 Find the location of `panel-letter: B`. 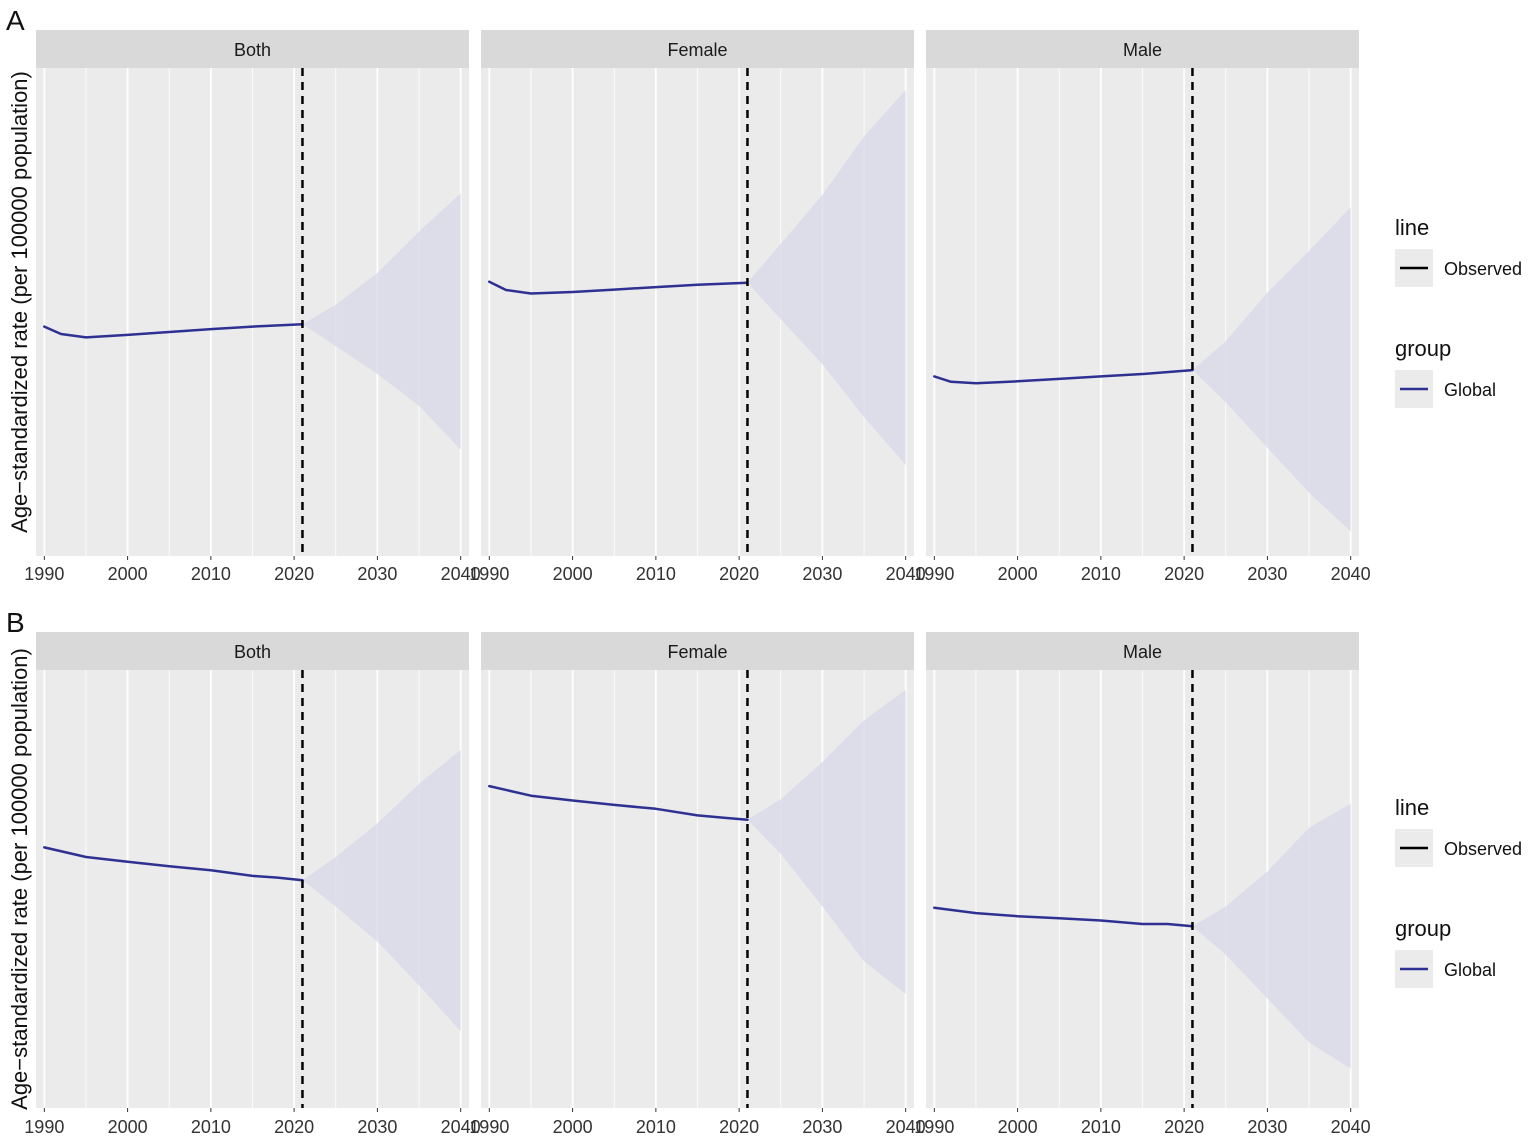

panel-letter: B is located at coordinates (15, 622).